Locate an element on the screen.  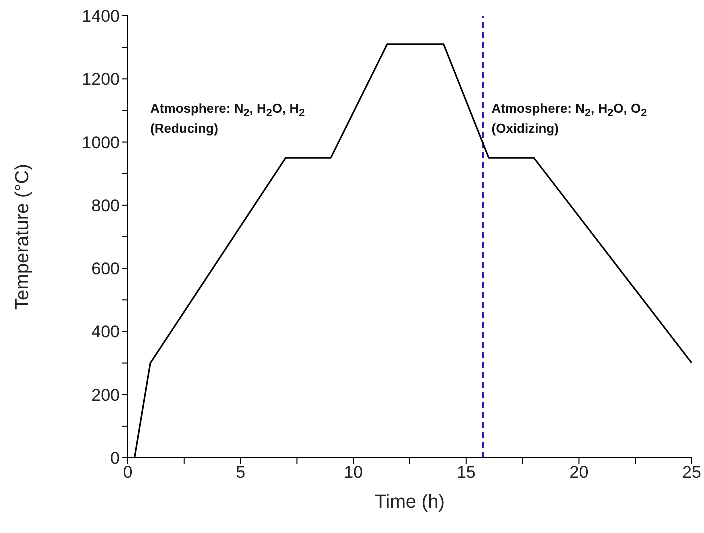
y-tick-label: 1000 is located at coordinates (101, 142).